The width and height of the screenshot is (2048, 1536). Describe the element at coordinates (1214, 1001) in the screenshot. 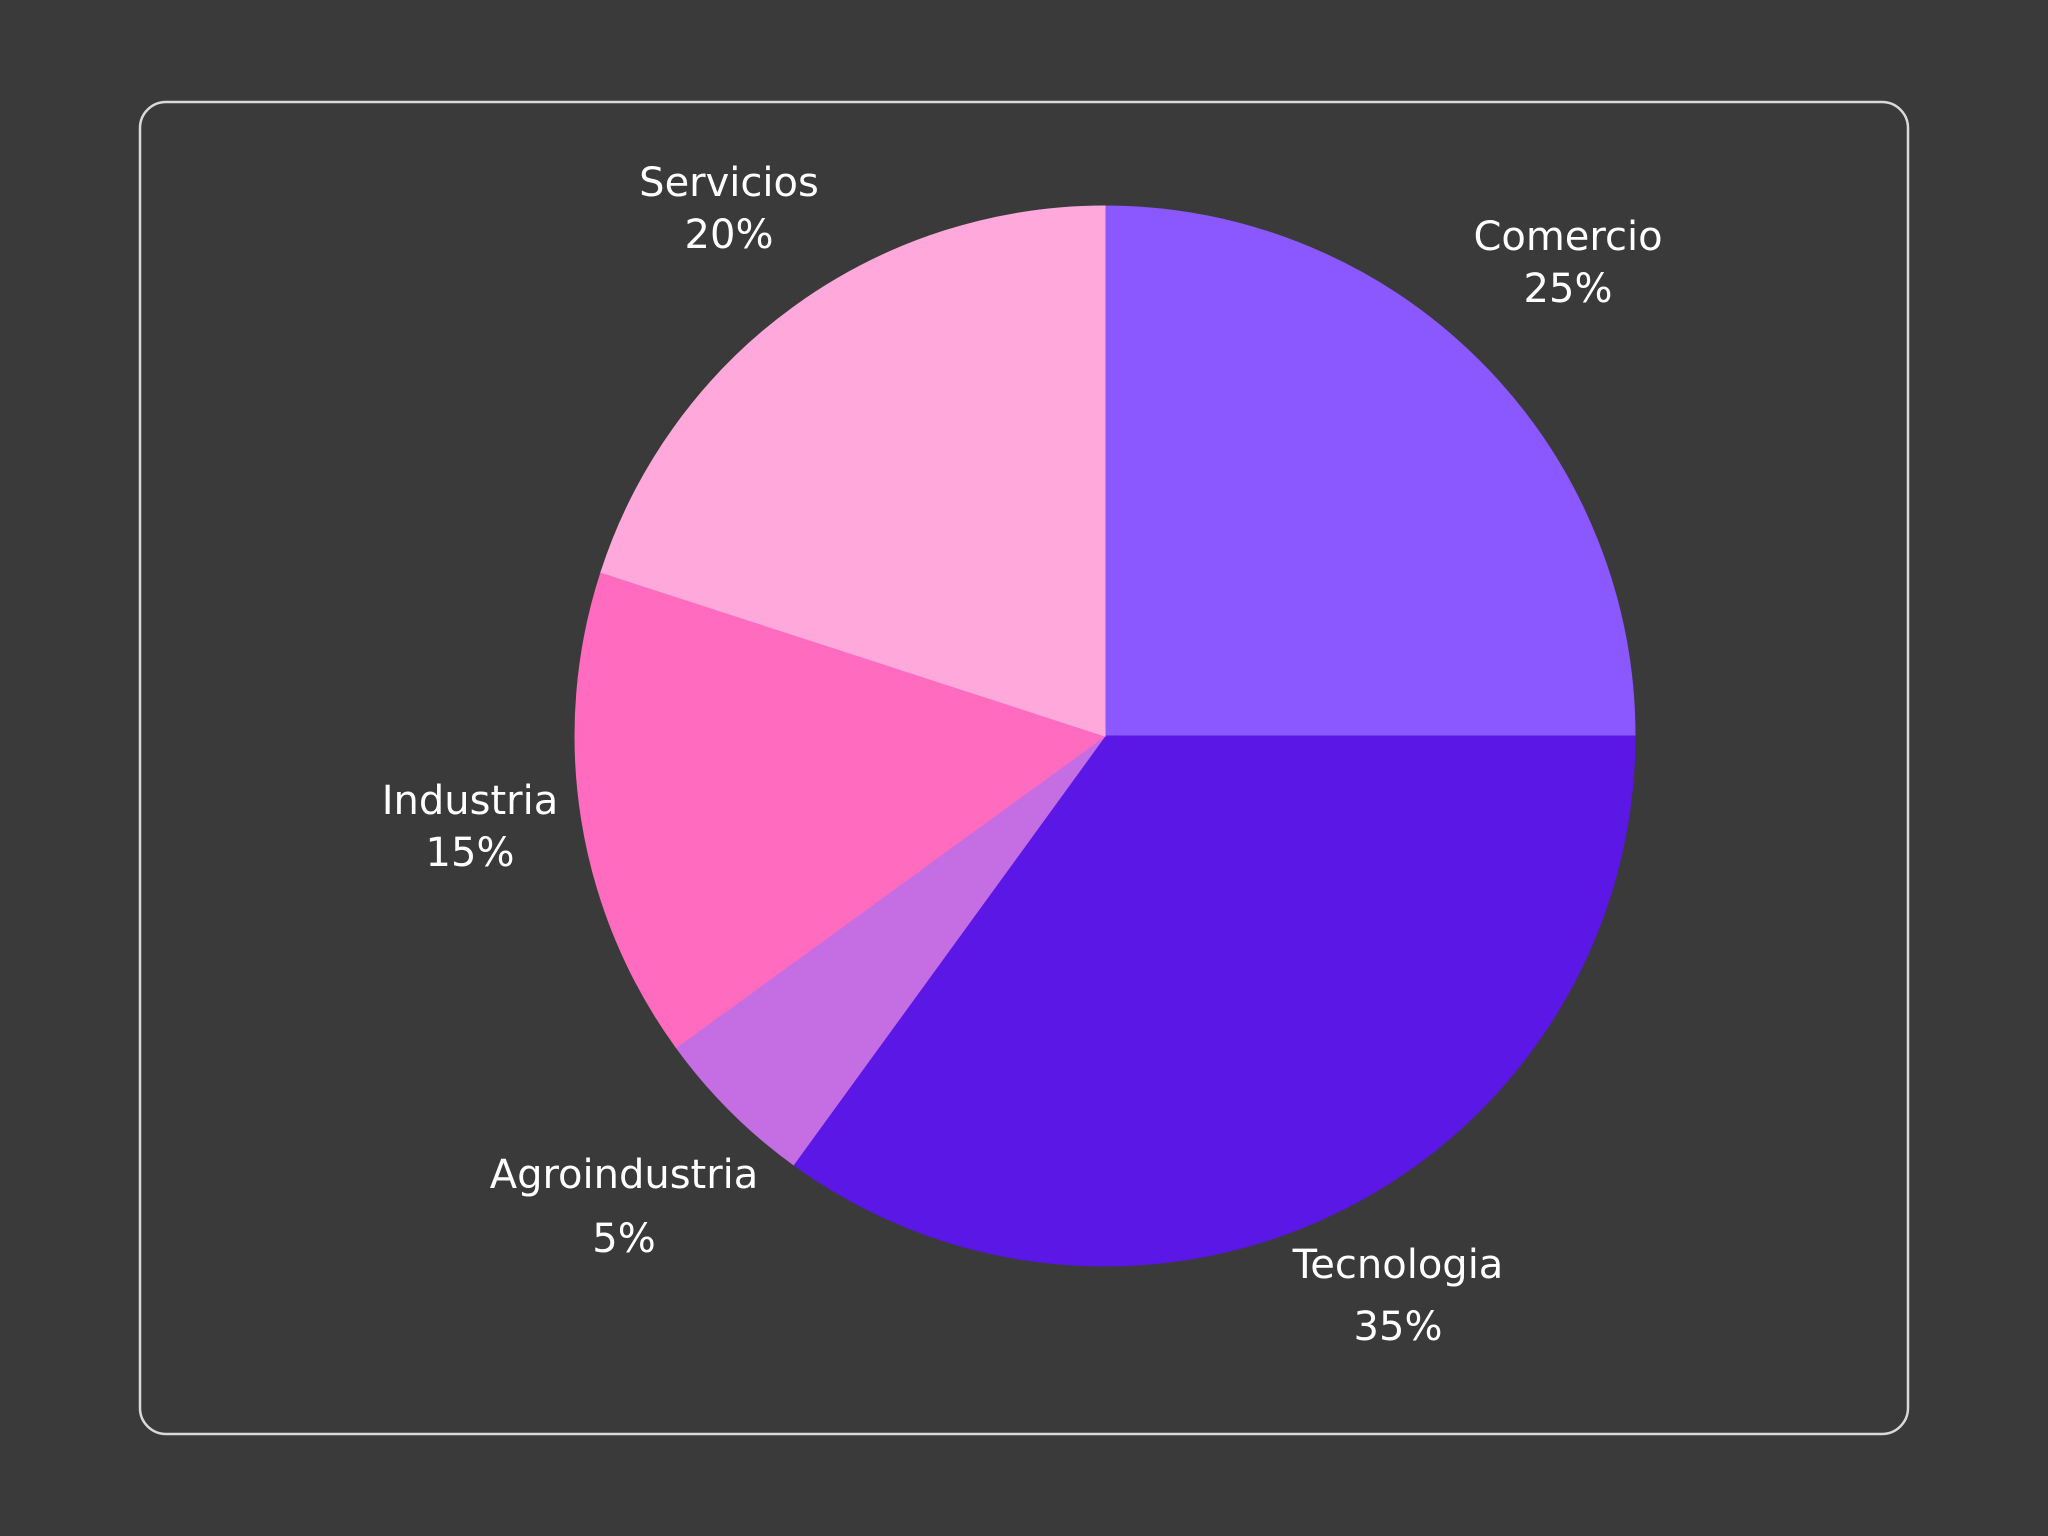

I see `pie-slice-tecnologia` at that location.